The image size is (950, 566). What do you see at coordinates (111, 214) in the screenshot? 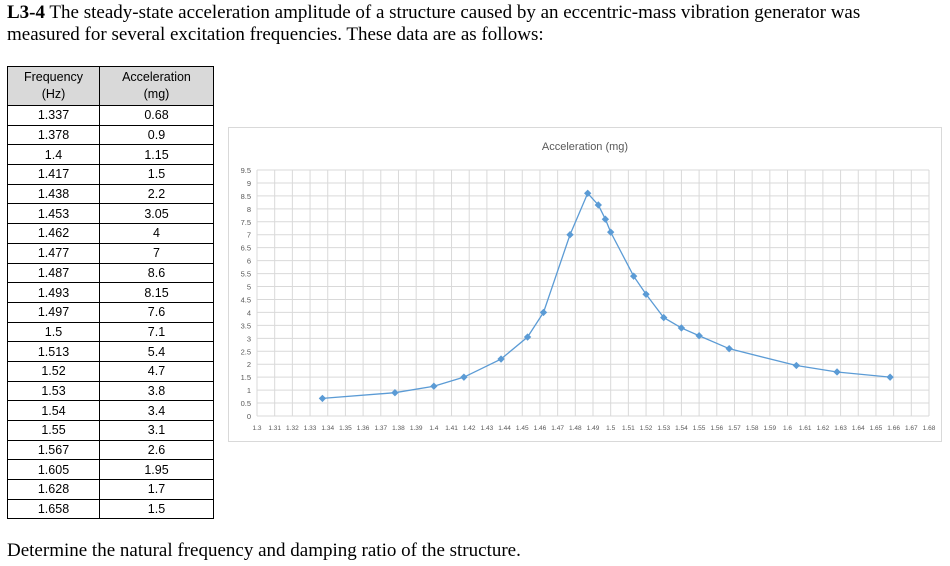
I see `table-row: 1.453 3.05` at bounding box center [111, 214].